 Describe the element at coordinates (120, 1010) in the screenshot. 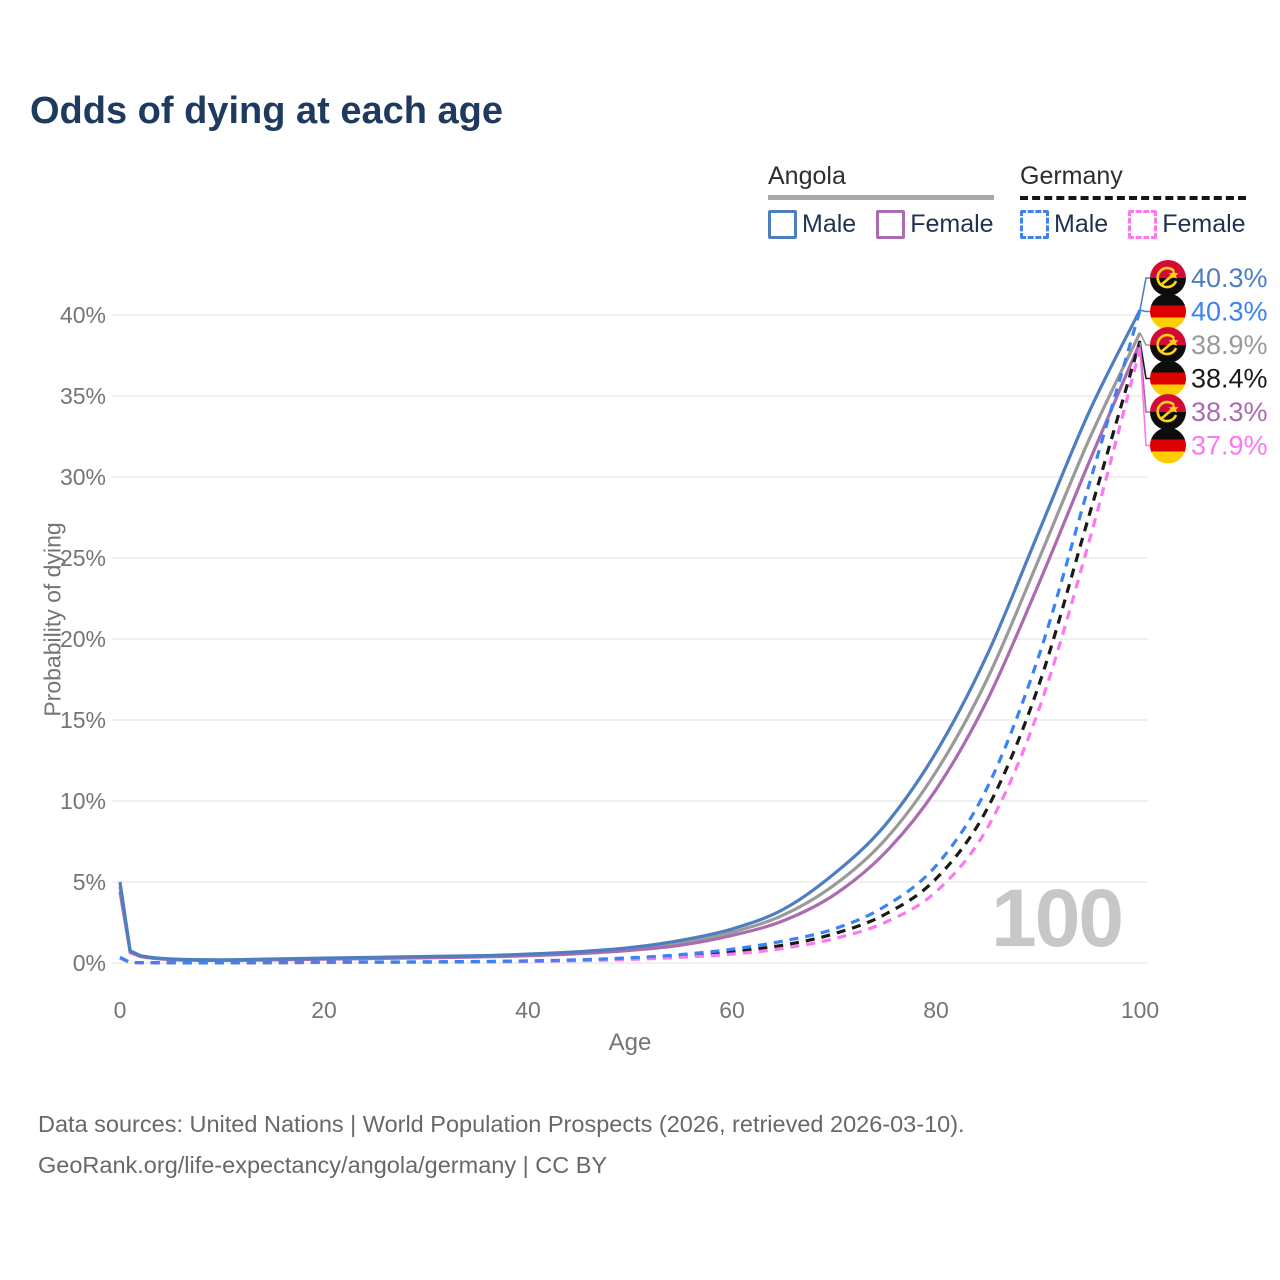

I see `x-tick-label: 0` at that location.